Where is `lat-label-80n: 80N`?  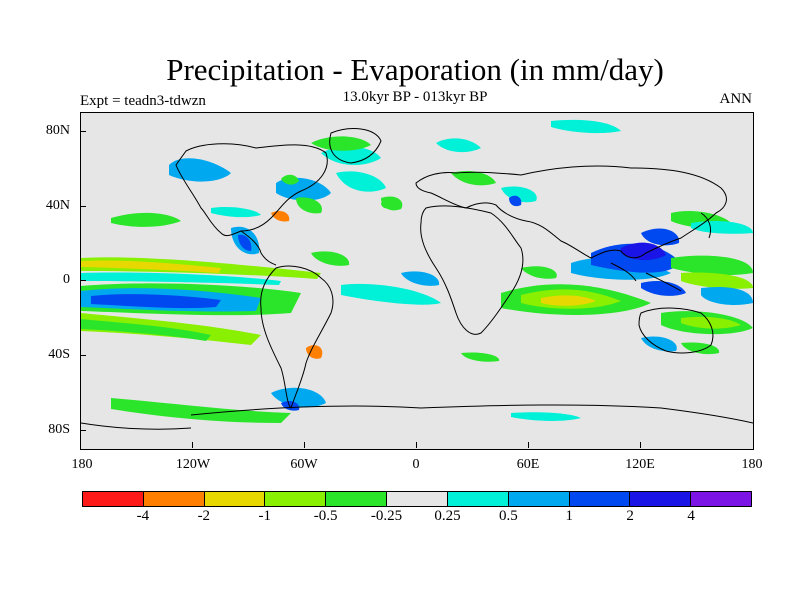 lat-label-80n: 80N is located at coordinates (57, 130).